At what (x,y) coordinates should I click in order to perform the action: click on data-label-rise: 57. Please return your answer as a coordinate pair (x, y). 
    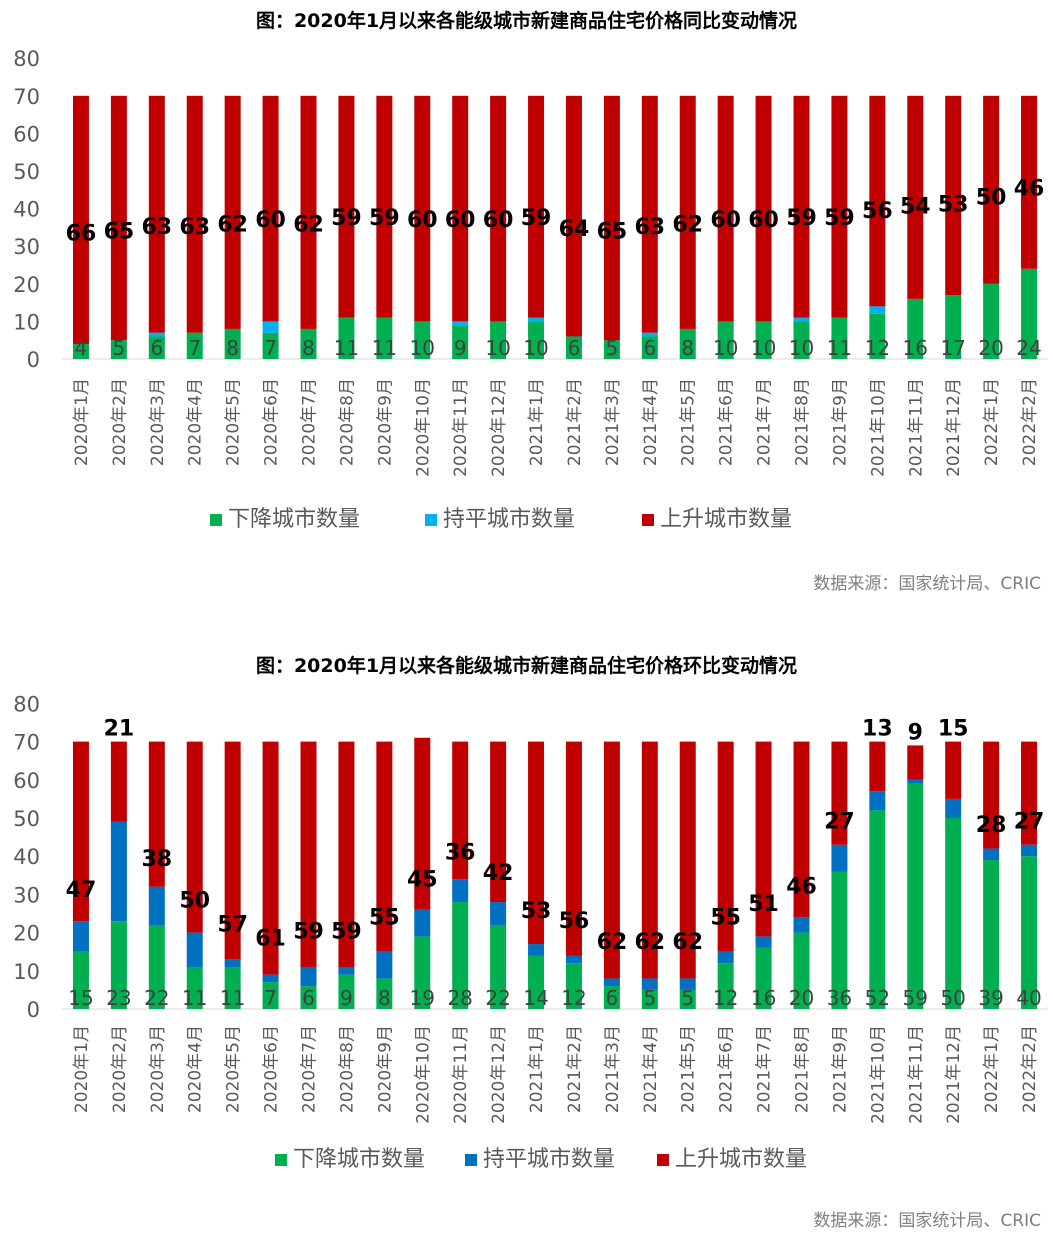
    Looking at the image, I should click on (232, 925).